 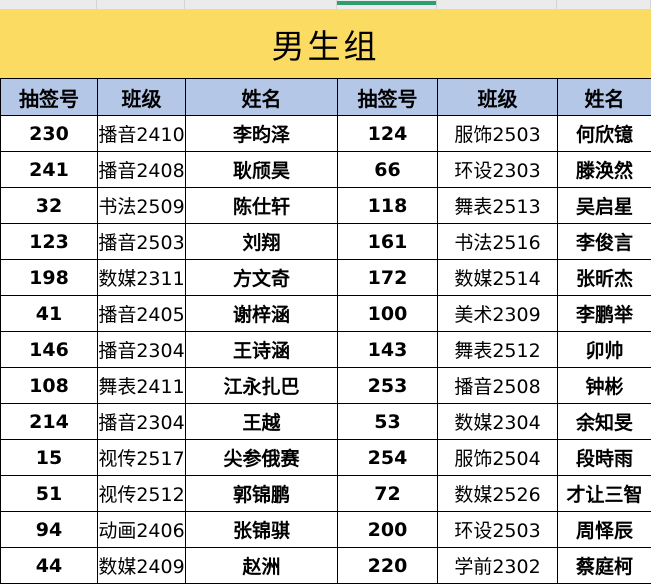 I want to click on cell-name: 谢梓涵, so click(x=262, y=314).